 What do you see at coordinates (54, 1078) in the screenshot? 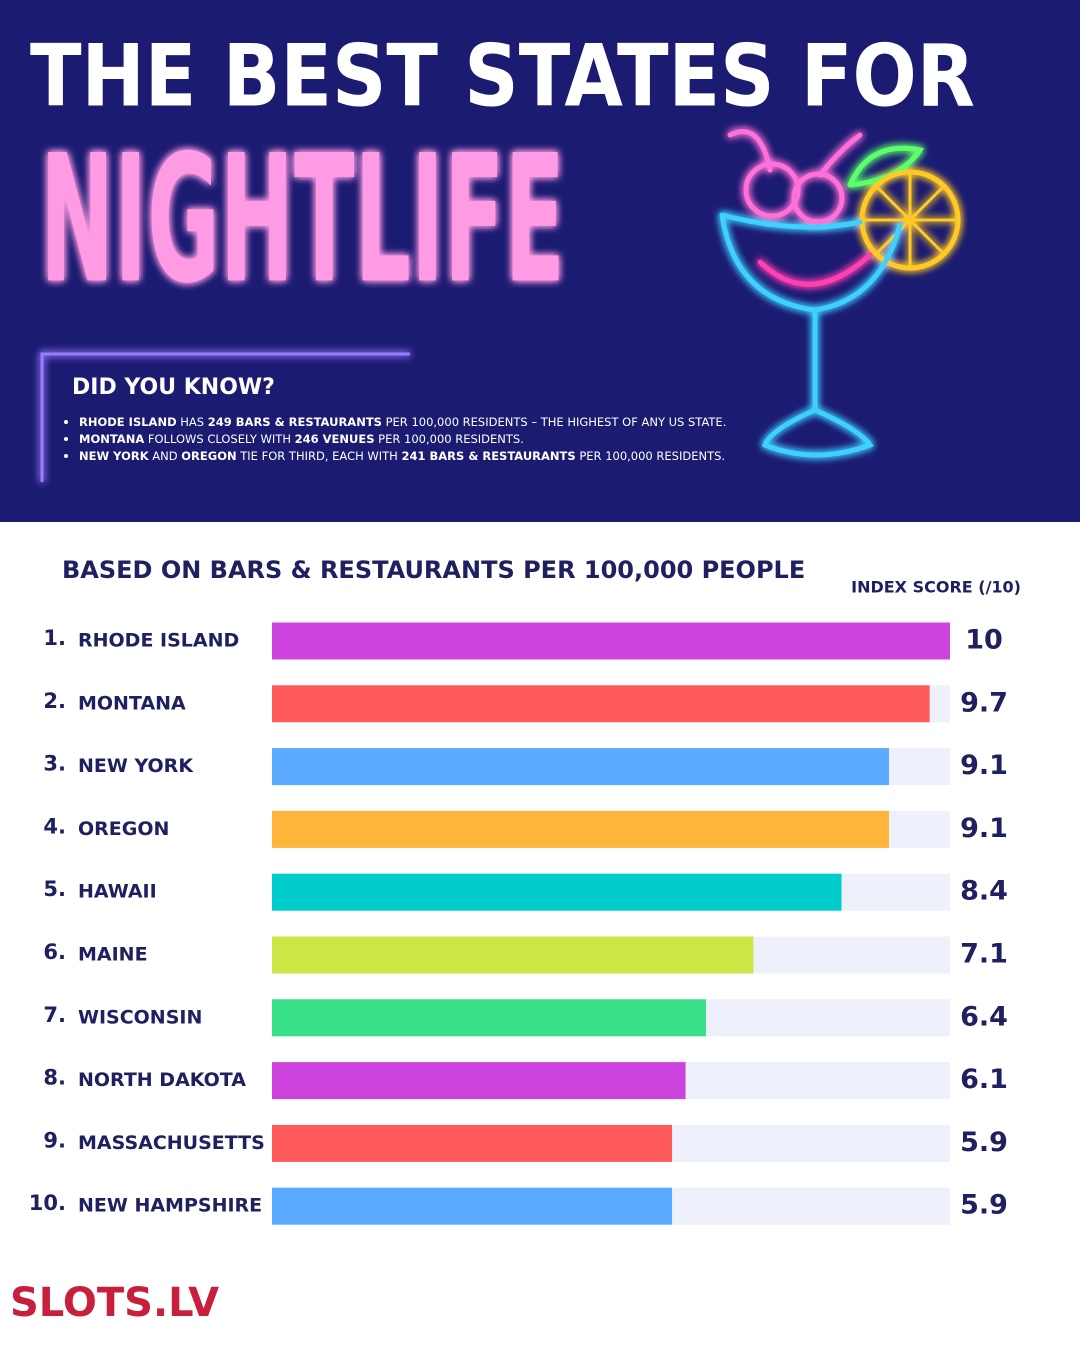
I see `rank-label: 8.` at bounding box center [54, 1078].